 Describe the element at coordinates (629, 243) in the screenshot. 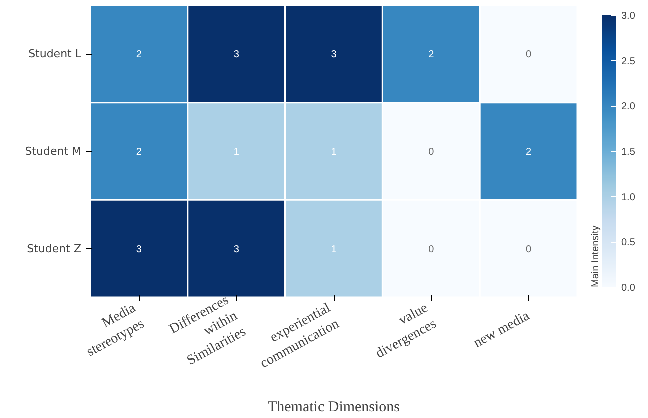

I see `color-bar-label: 0.5` at that location.